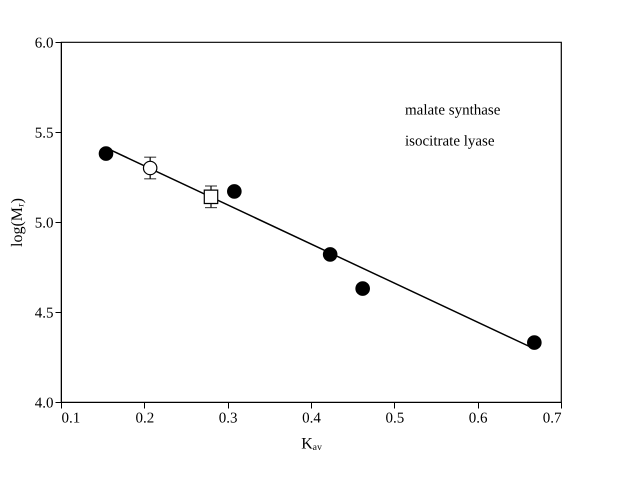 The image size is (623, 489). What do you see at coordinates (478, 418) in the screenshot?
I see `x-tick-label: 0.6` at bounding box center [478, 418].